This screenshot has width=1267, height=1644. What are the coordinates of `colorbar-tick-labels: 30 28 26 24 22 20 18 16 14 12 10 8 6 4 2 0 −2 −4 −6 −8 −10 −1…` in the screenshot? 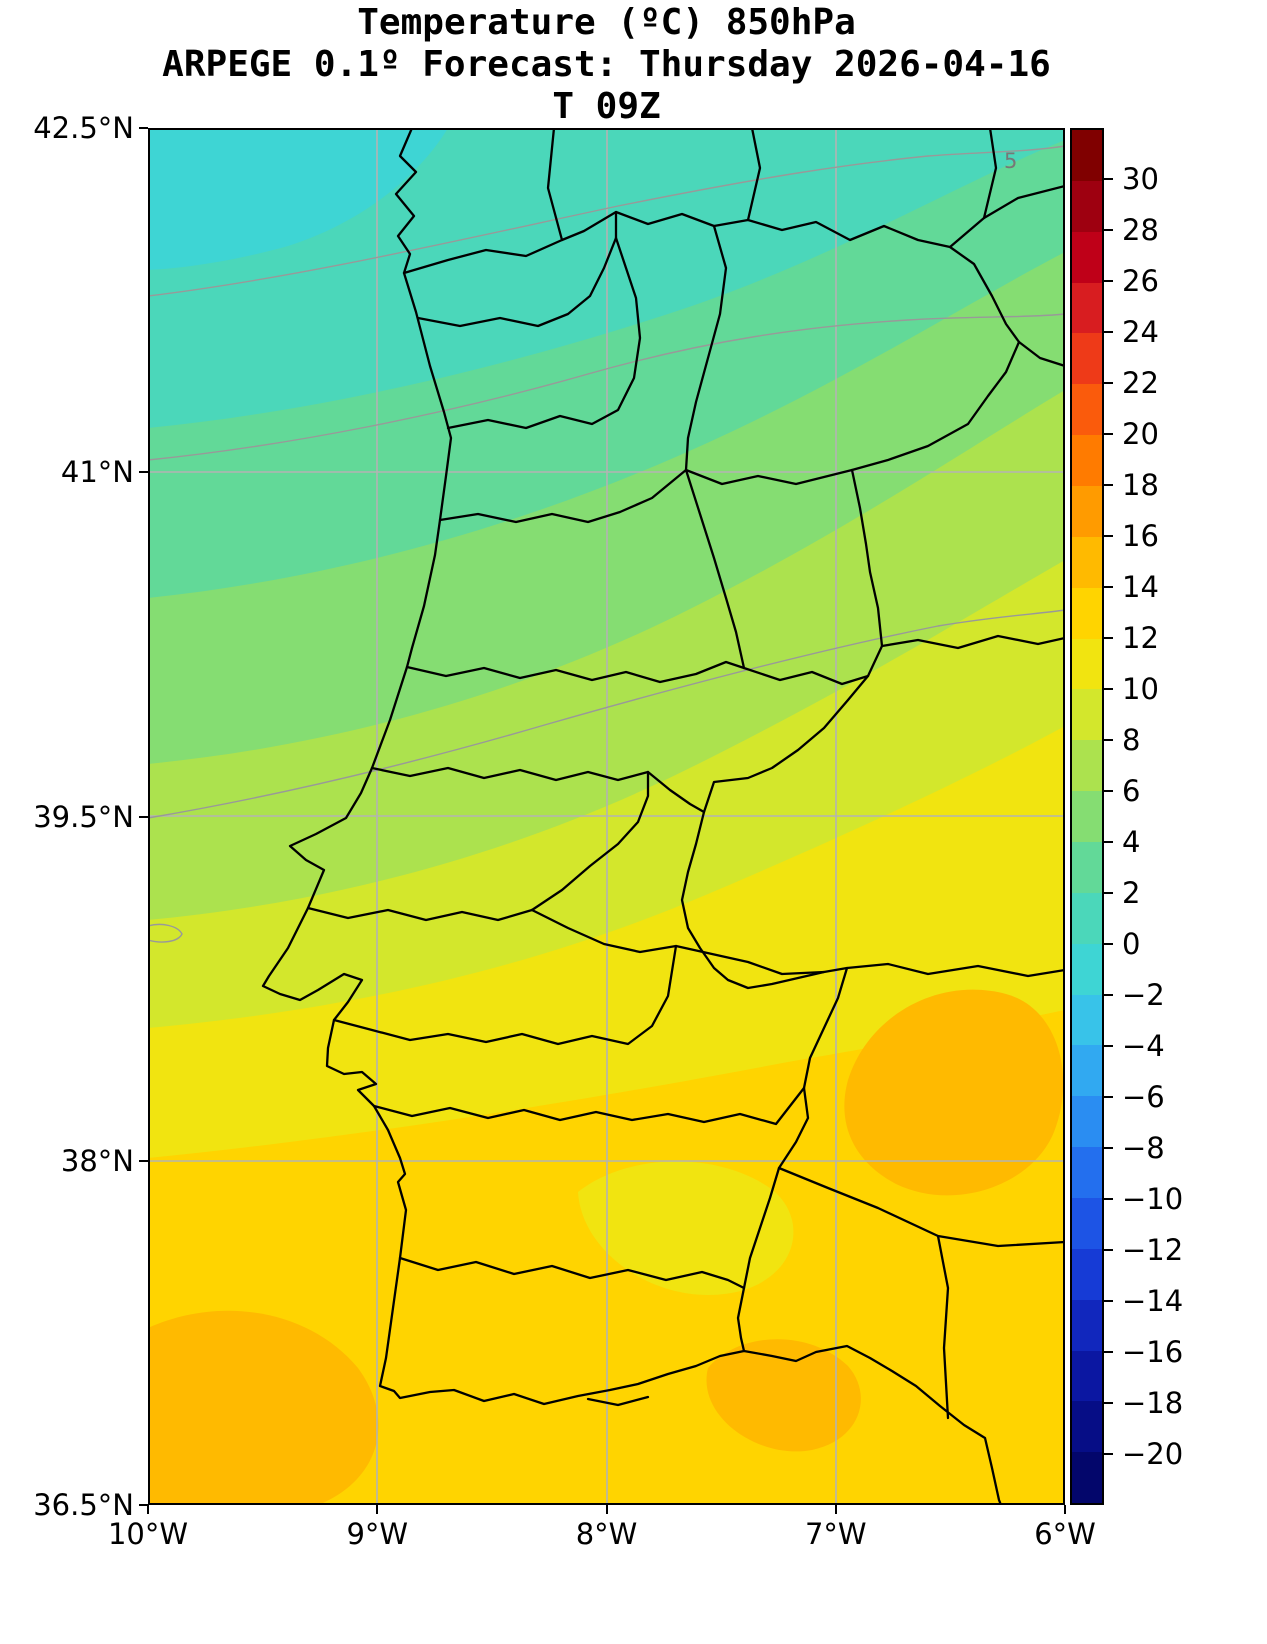 It's located at (1185, 816).